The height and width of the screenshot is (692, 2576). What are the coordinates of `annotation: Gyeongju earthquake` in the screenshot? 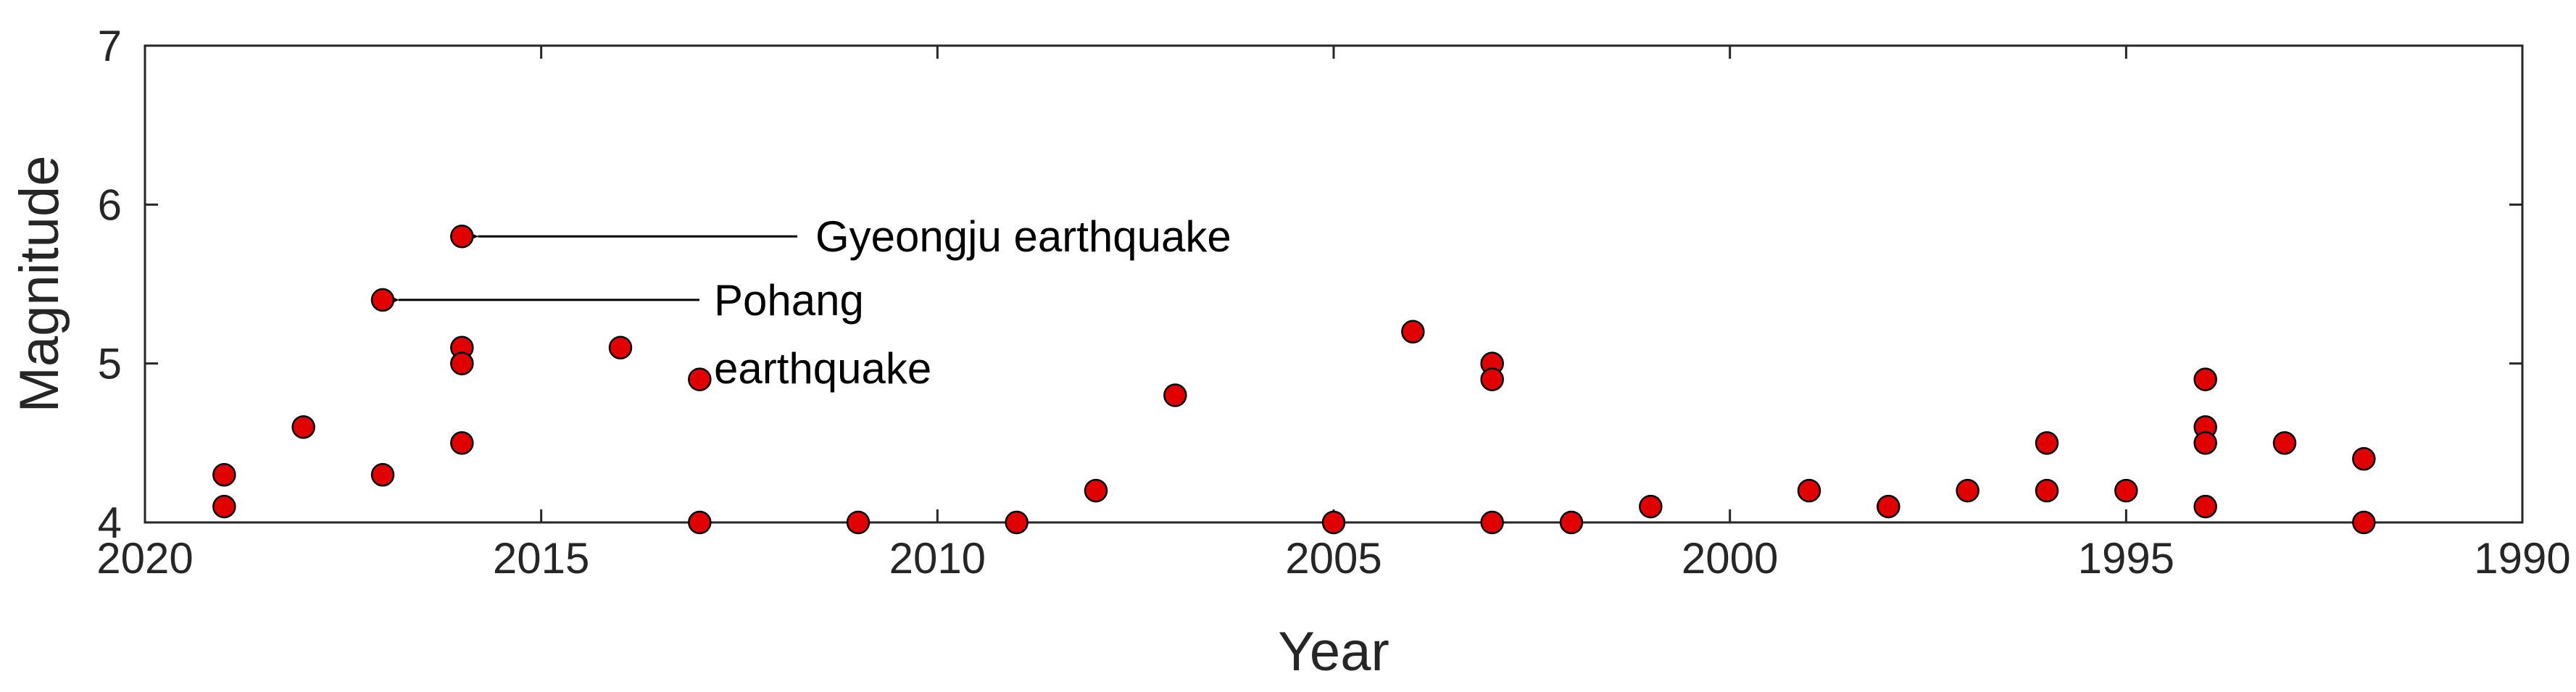 It's located at (850, 236).